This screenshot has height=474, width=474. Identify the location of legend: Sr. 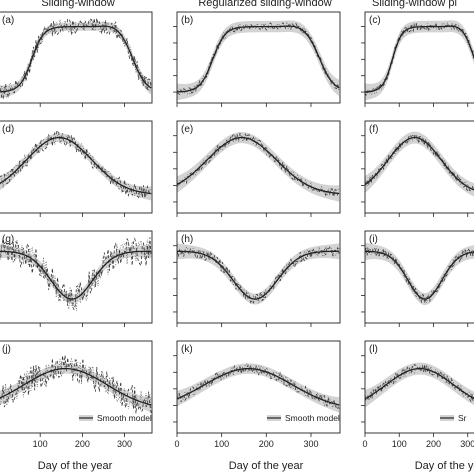
(453, 418).